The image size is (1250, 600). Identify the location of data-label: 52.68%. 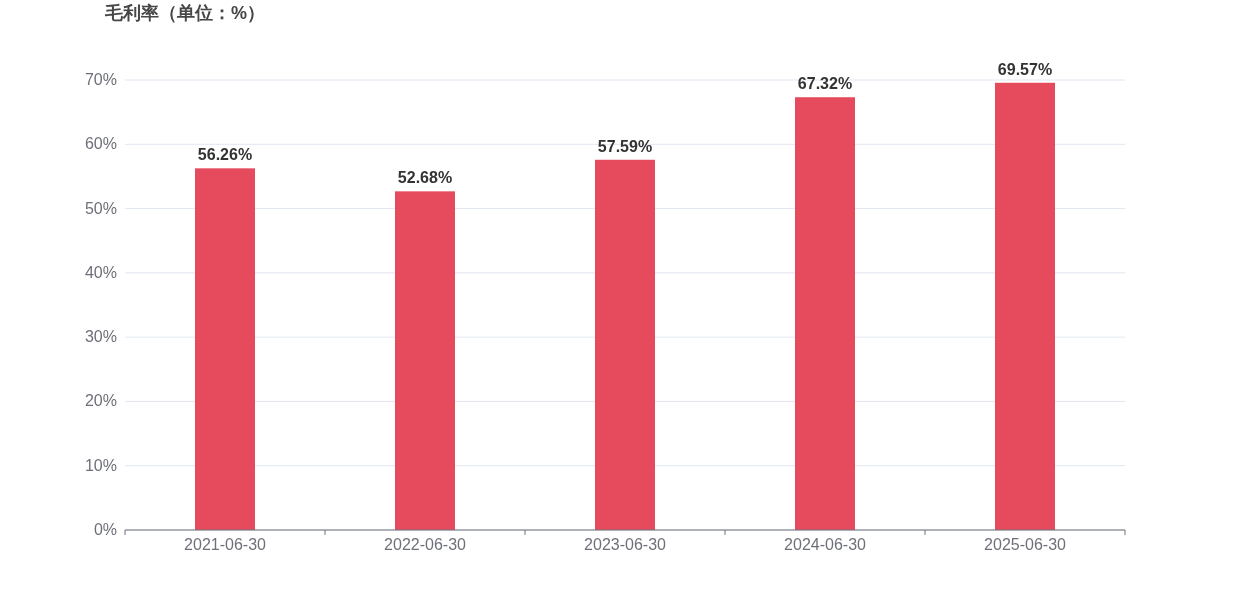
(425, 178).